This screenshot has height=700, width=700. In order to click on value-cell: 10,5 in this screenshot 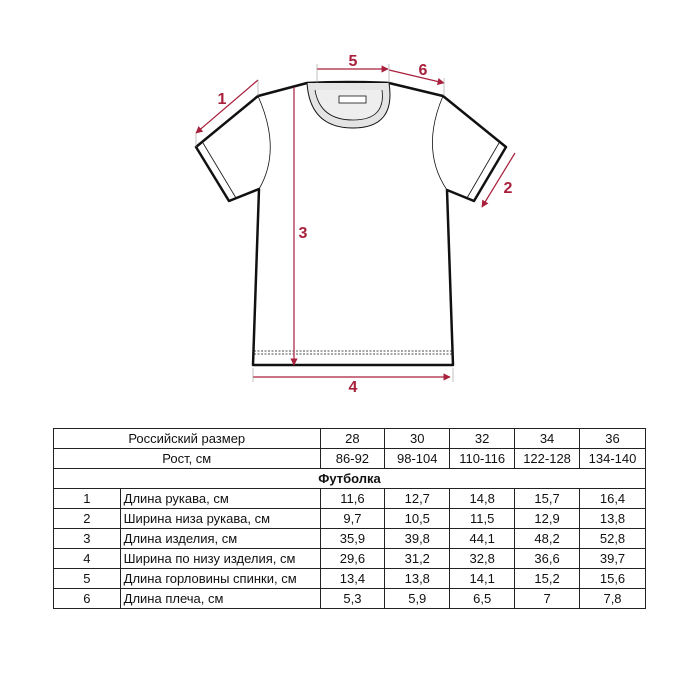, I will do `click(417, 518)`.